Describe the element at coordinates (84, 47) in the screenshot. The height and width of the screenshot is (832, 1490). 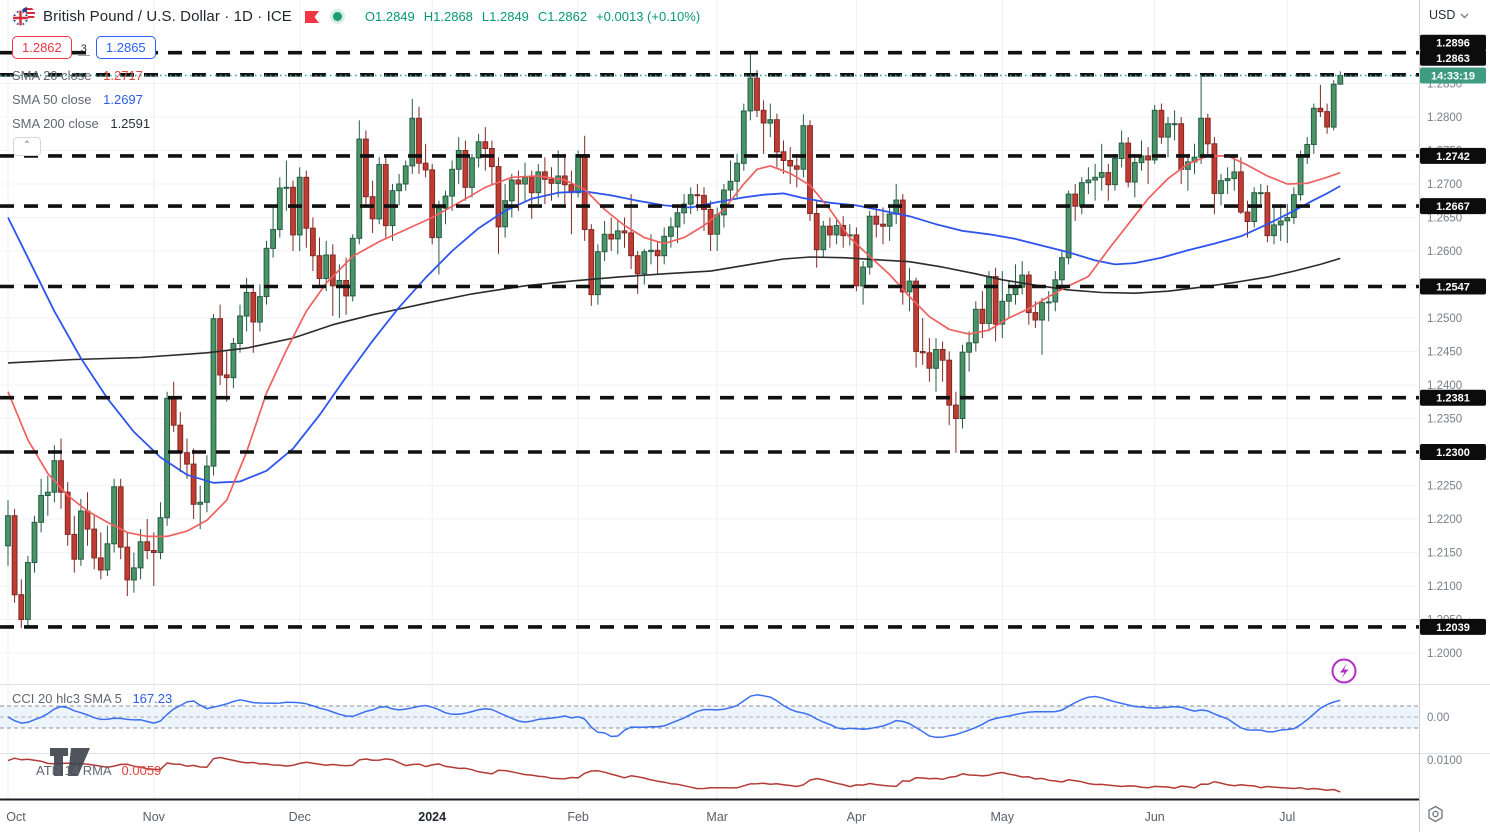
I see `order-widget: 1.2862 3 1.2865` at that location.